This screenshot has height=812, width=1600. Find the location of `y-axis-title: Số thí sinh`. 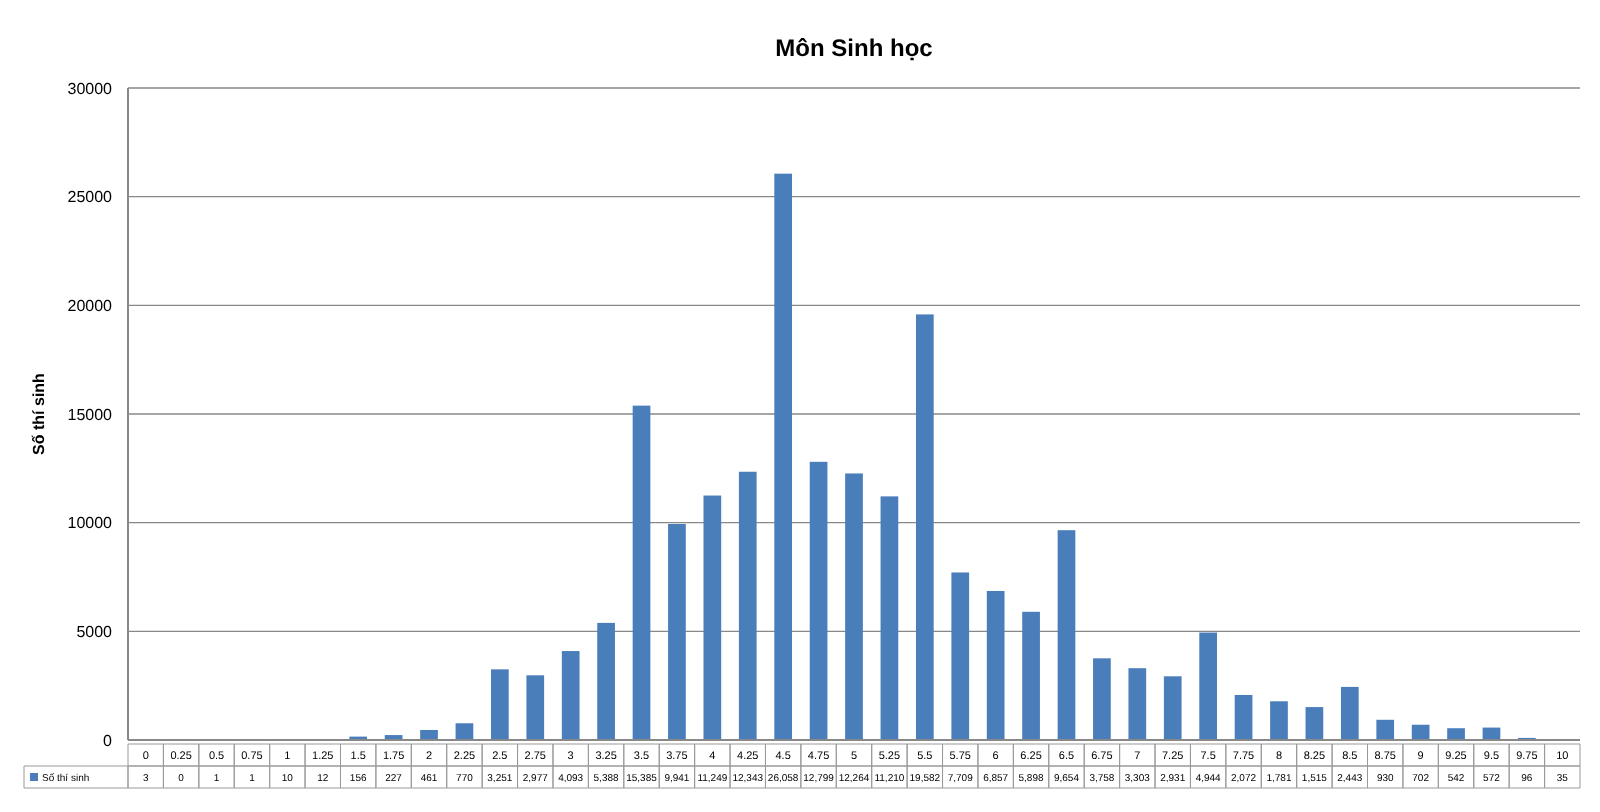

y-axis-title: Số thí sinh is located at coordinates (39, 413).